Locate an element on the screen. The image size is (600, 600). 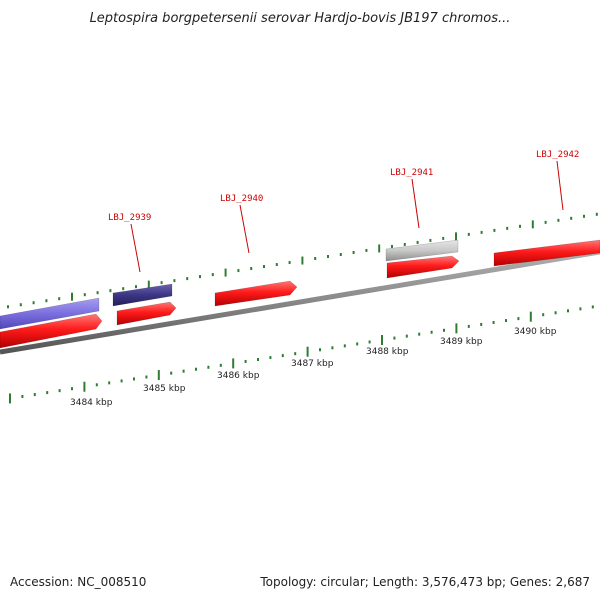
gene-label: LBJ_2939 is located at coordinates (129, 218).